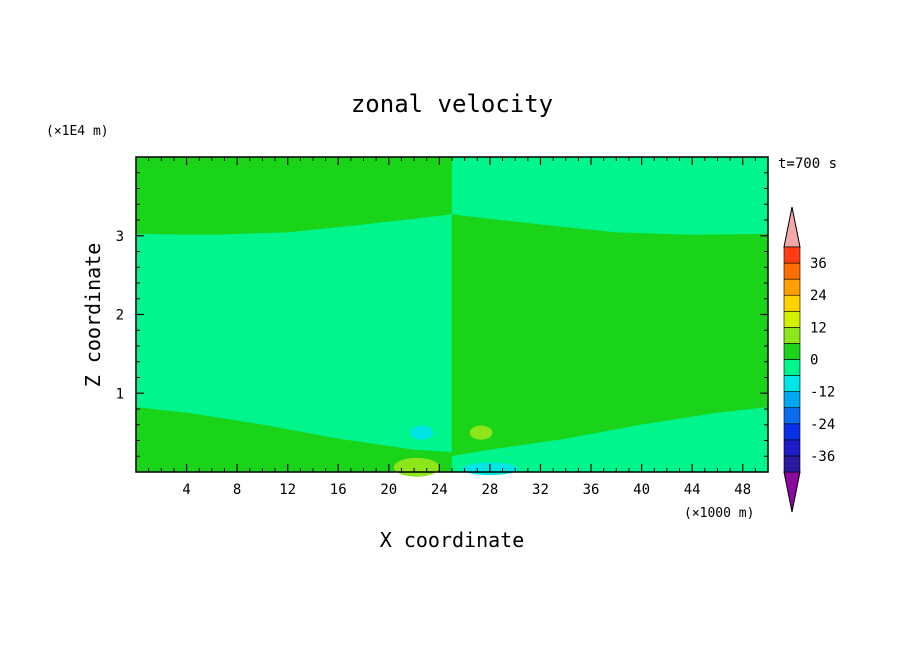  I want to click on chart-title: zonal velocity, so click(452, 104).